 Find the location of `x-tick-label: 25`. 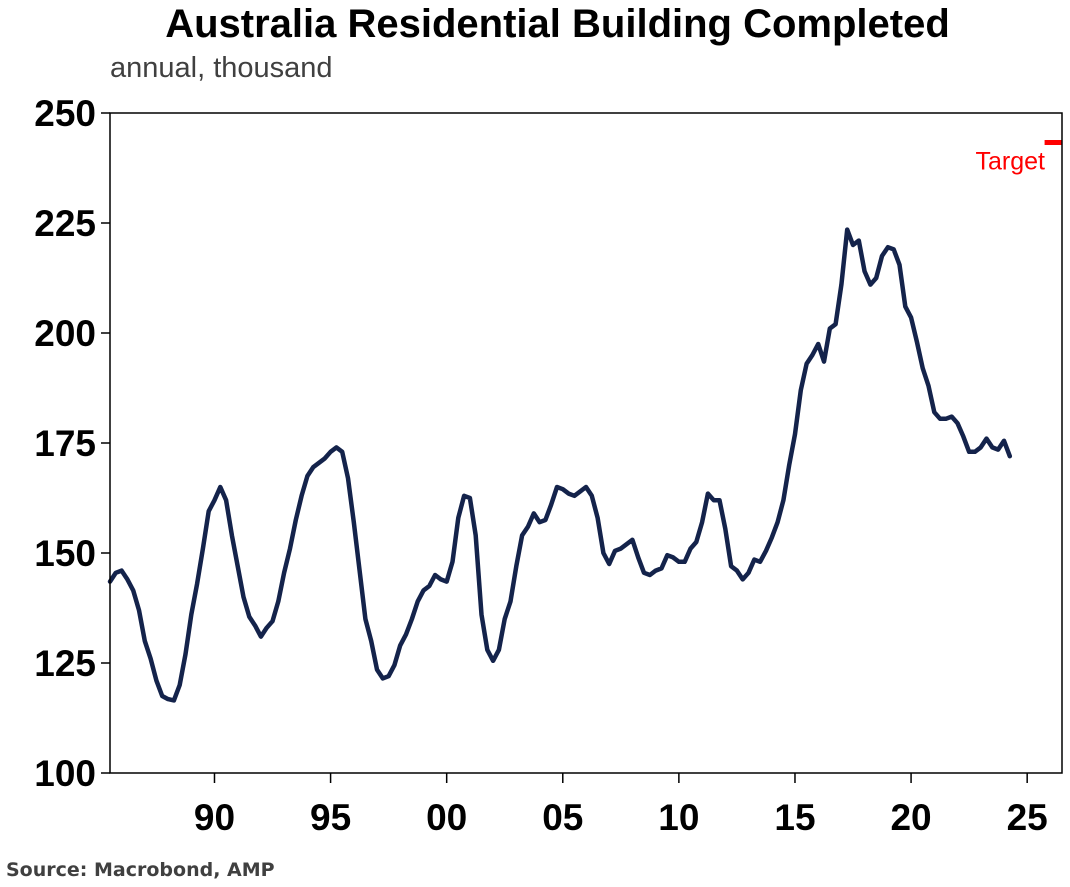

x-tick-label: 25 is located at coordinates (1027, 817).